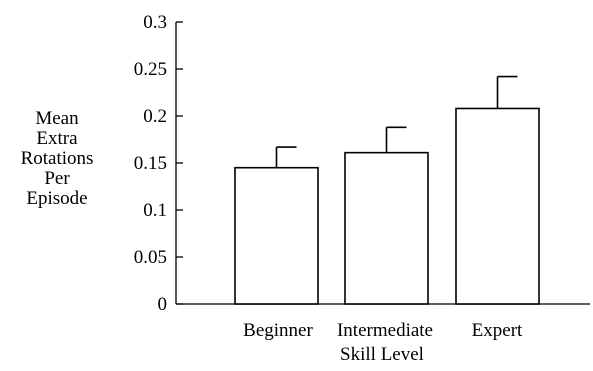  Describe the element at coordinates (155, 22) in the screenshot. I see `y-tick-label: 0.3` at that location.